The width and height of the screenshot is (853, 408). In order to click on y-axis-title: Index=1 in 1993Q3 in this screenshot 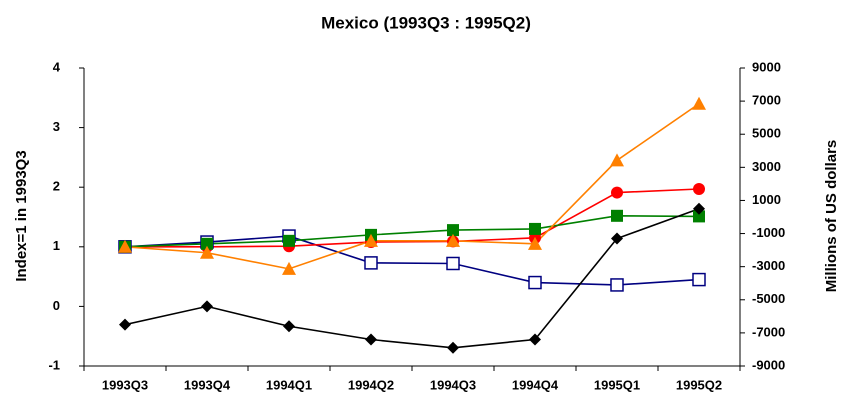, I will do `click(21, 215)`.